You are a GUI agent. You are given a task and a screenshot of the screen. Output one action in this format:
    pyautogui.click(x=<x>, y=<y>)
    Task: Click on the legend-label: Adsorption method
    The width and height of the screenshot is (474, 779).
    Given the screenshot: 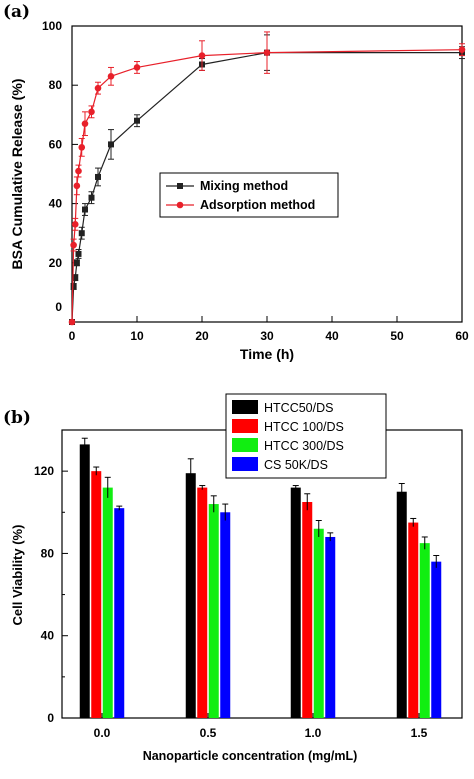 What is the action you would take?
    pyautogui.click(x=257, y=205)
    